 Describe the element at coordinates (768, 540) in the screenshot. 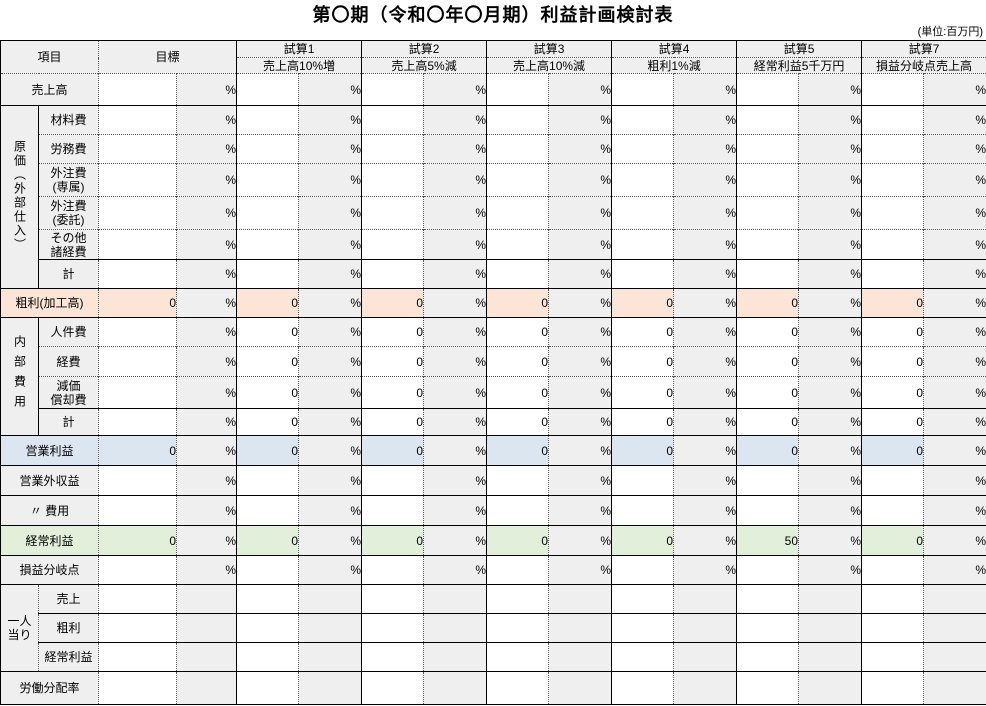

I see `value-cell: 50` at that location.